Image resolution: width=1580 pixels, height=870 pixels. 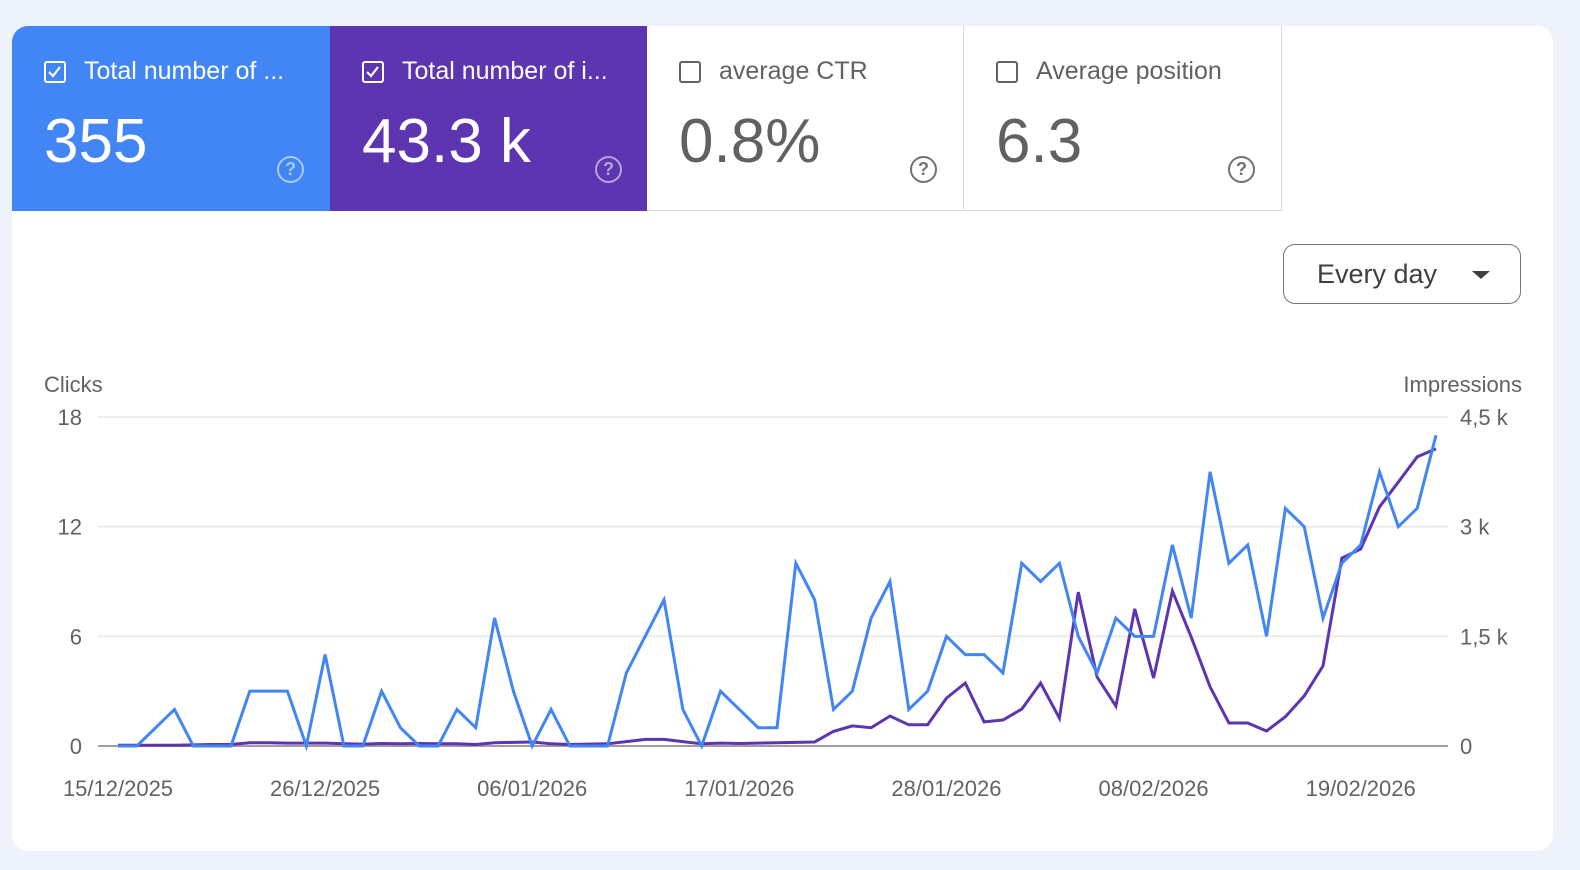 What do you see at coordinates (532, 788) in the screenshot?
I see `x-tick-label: 06/01/2026` at bounding box center [532, 788].